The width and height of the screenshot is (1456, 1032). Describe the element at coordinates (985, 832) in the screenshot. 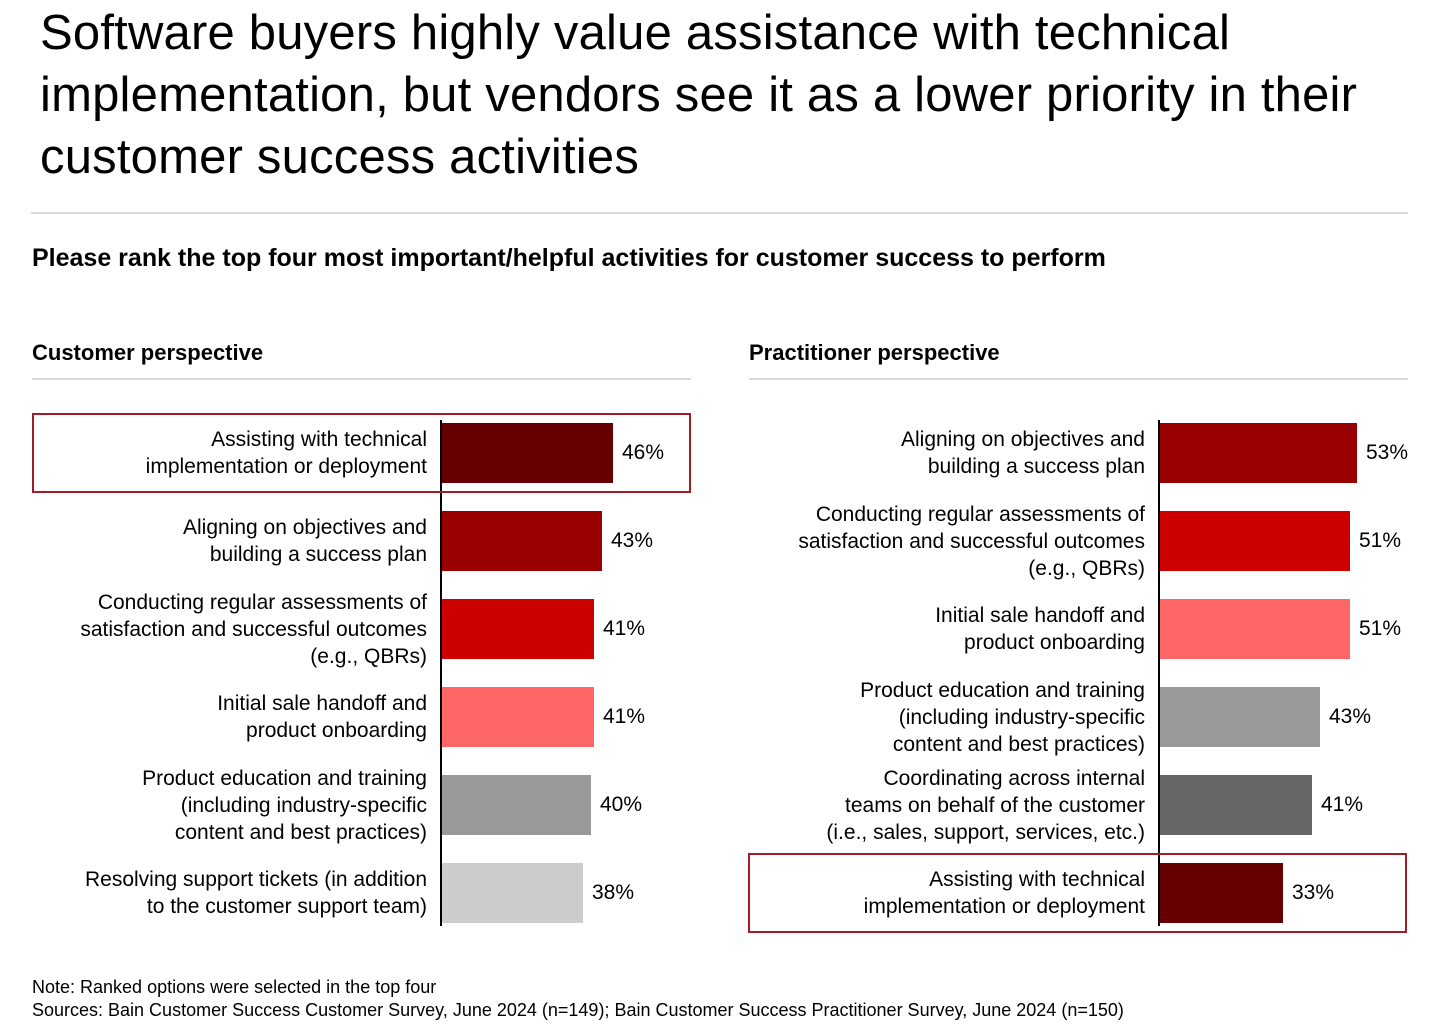

I see `bar-label-line: (i.e., sales, support, services, etc.)` at that location.